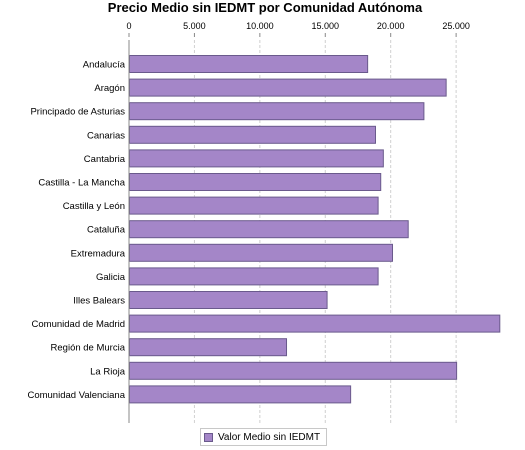 This screenshot has width=525, height=450. Describe the element at coordinates (109, 88) in the screenshot. I see `category-label: Aragón` at that location.